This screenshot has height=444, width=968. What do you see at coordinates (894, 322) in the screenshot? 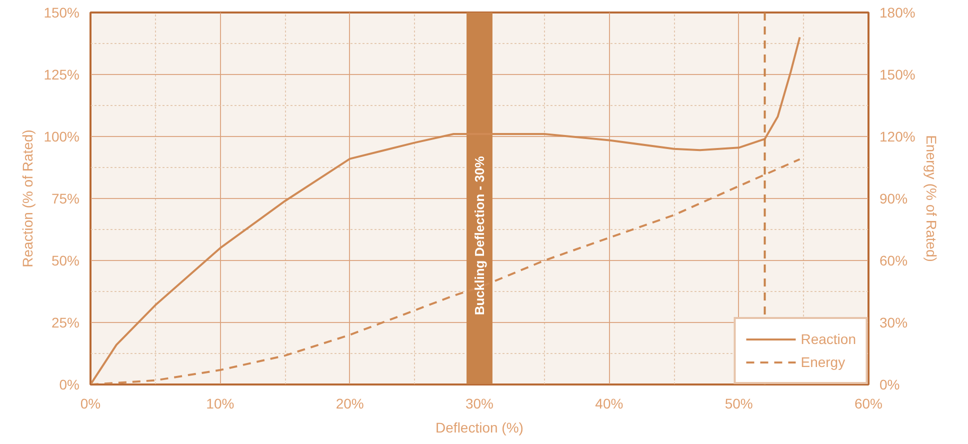
I see `y2-tick-label: 30%` at bounding box center [894, 322].